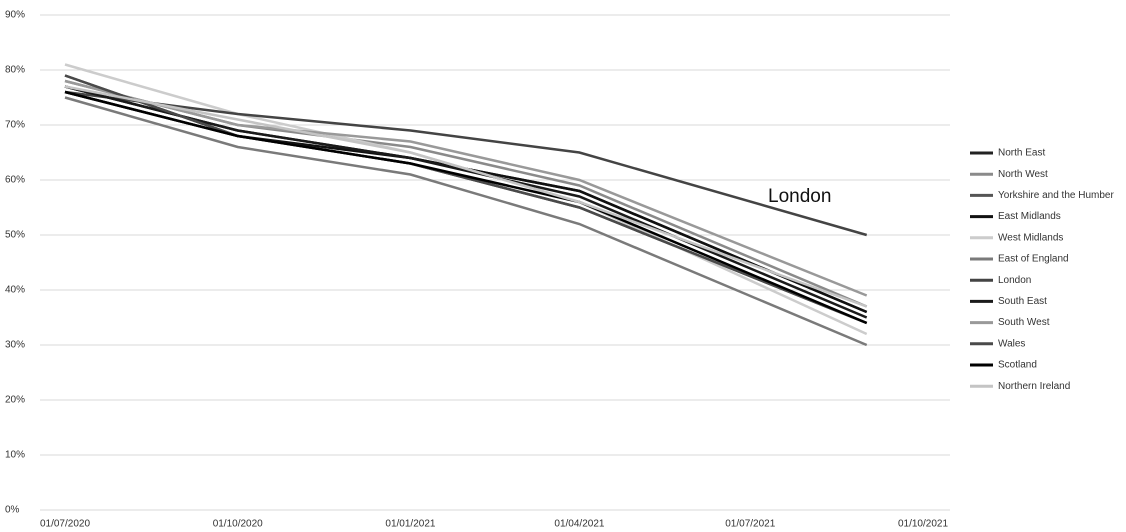  Describe the element at coordinates (15, 125) in the screenshot. I see `y-tick-label: 70%` at that location.